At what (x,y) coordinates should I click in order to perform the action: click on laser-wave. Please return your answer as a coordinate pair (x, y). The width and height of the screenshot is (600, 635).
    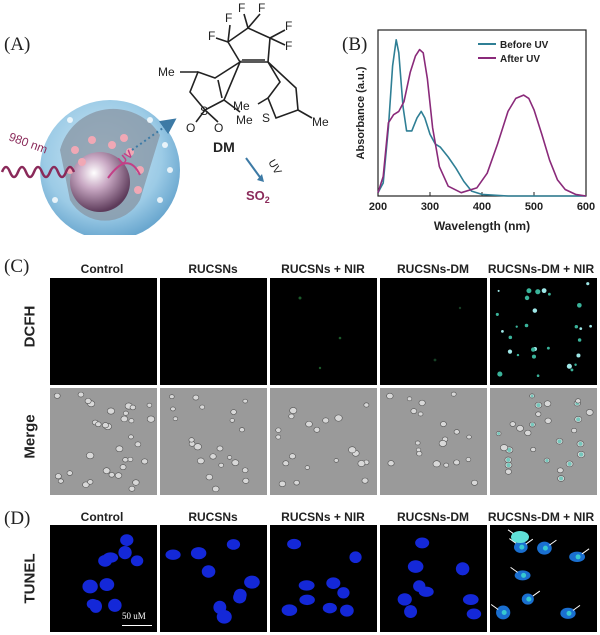
    Looking at the image, I should click on (38, 172).